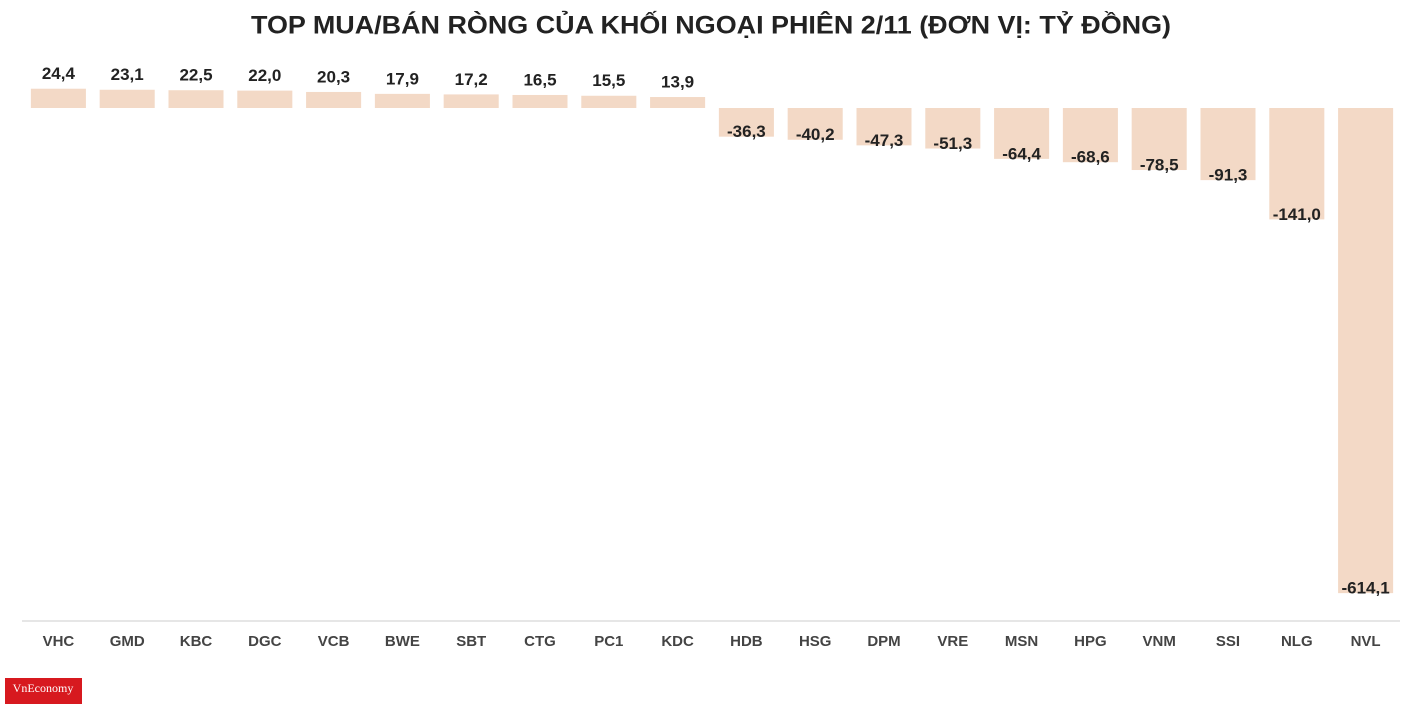  What do you see at coordinates (127, 641) in the screenshot?
I see `x-tick-label: GMD` at bounding box center [127, 641].